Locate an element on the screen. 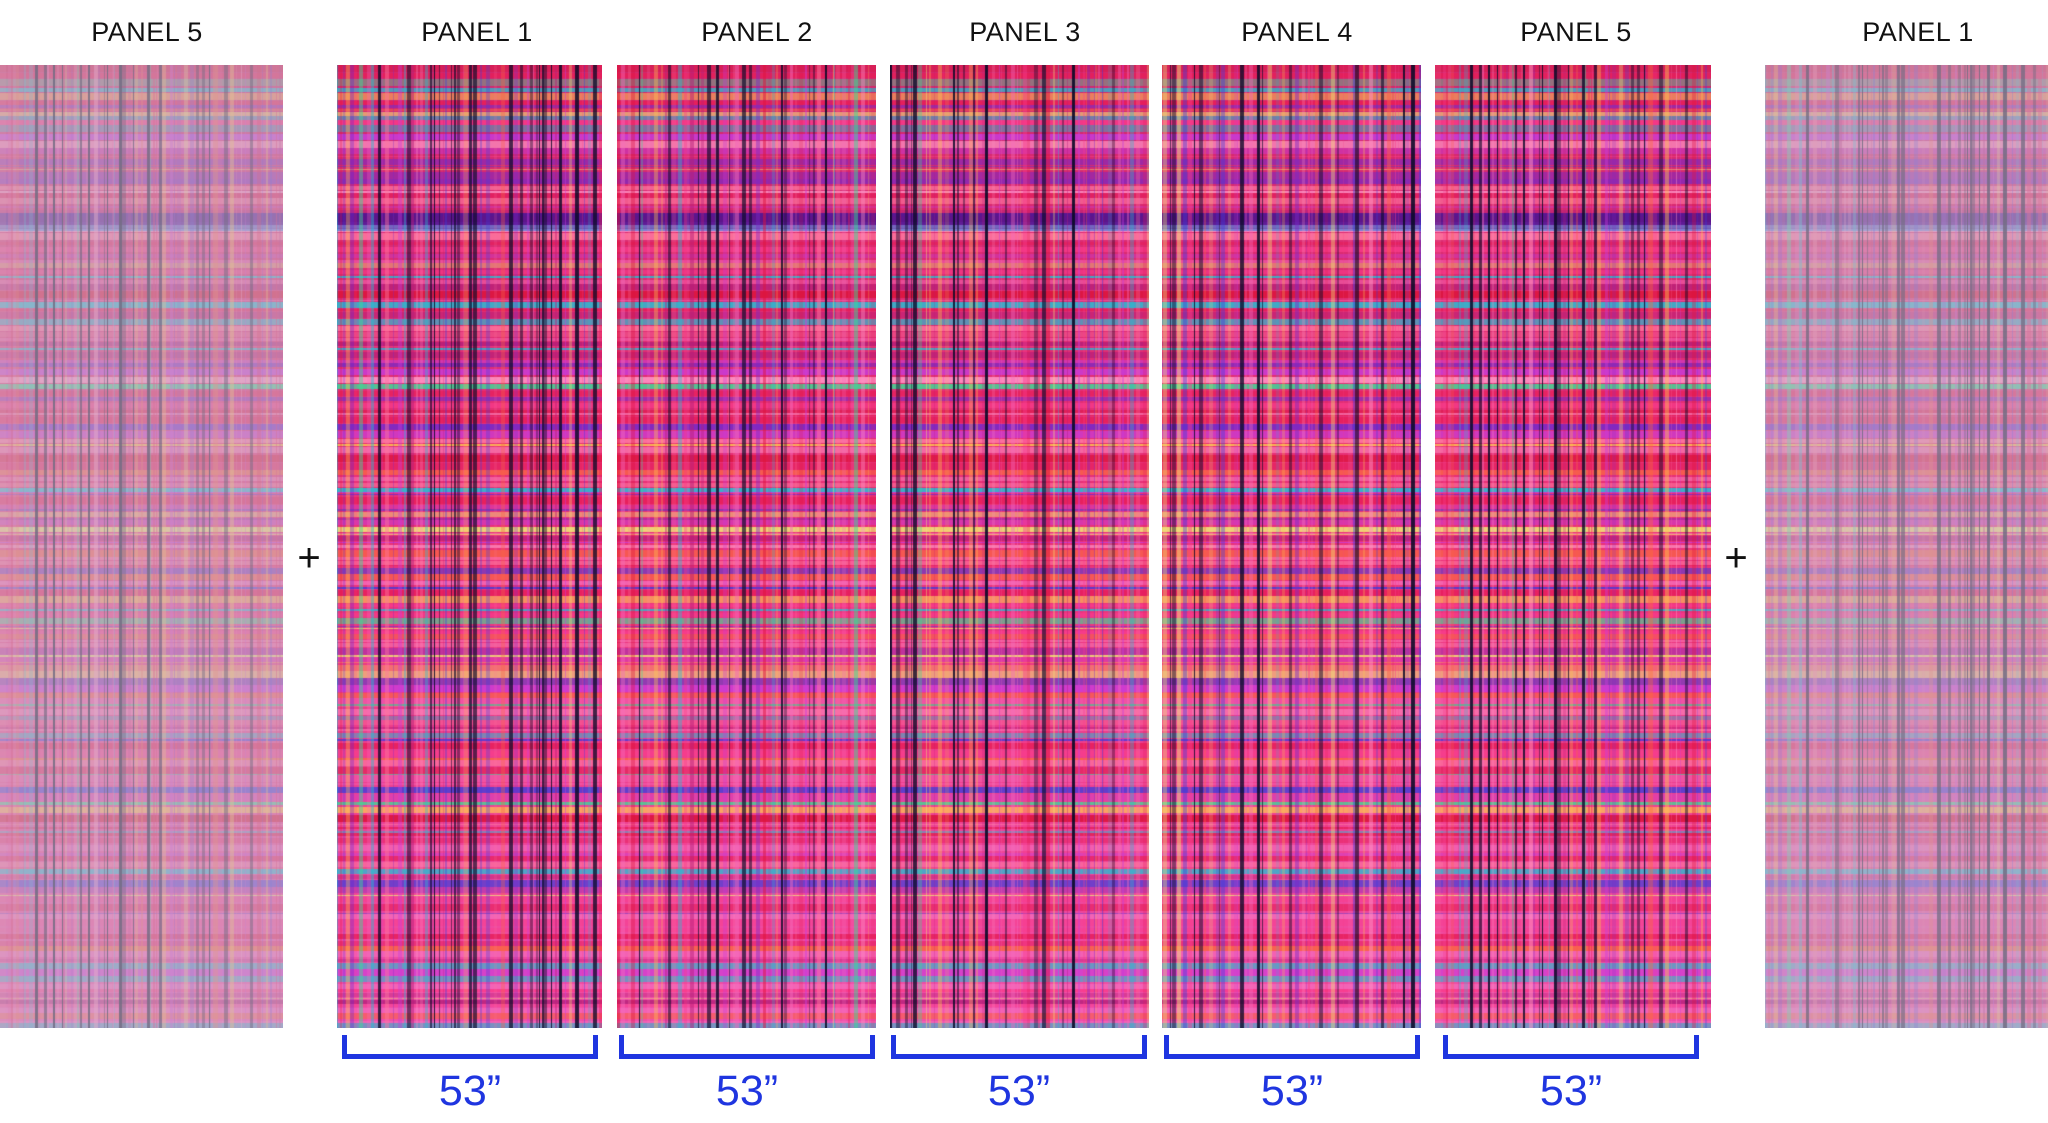 The image size is (2048, 1123). plus-sign-right: + is located at coordinates (1736, 558).